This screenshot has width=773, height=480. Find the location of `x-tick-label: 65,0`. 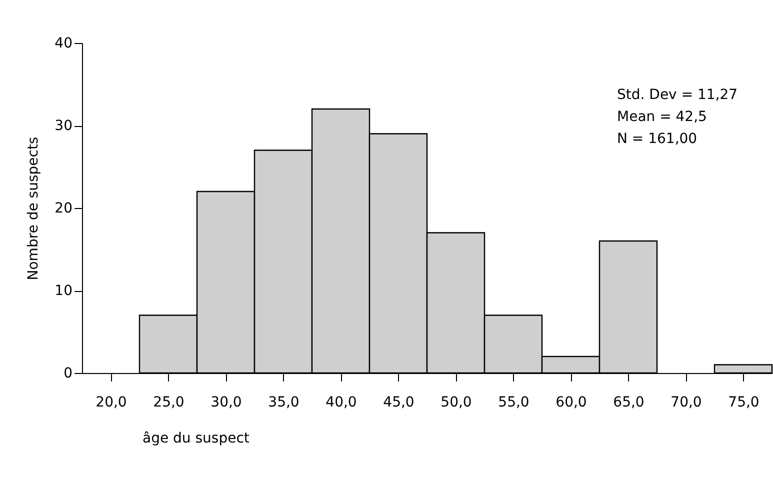

x-tick-label: 65,0 is located at coordinates (628, 402).